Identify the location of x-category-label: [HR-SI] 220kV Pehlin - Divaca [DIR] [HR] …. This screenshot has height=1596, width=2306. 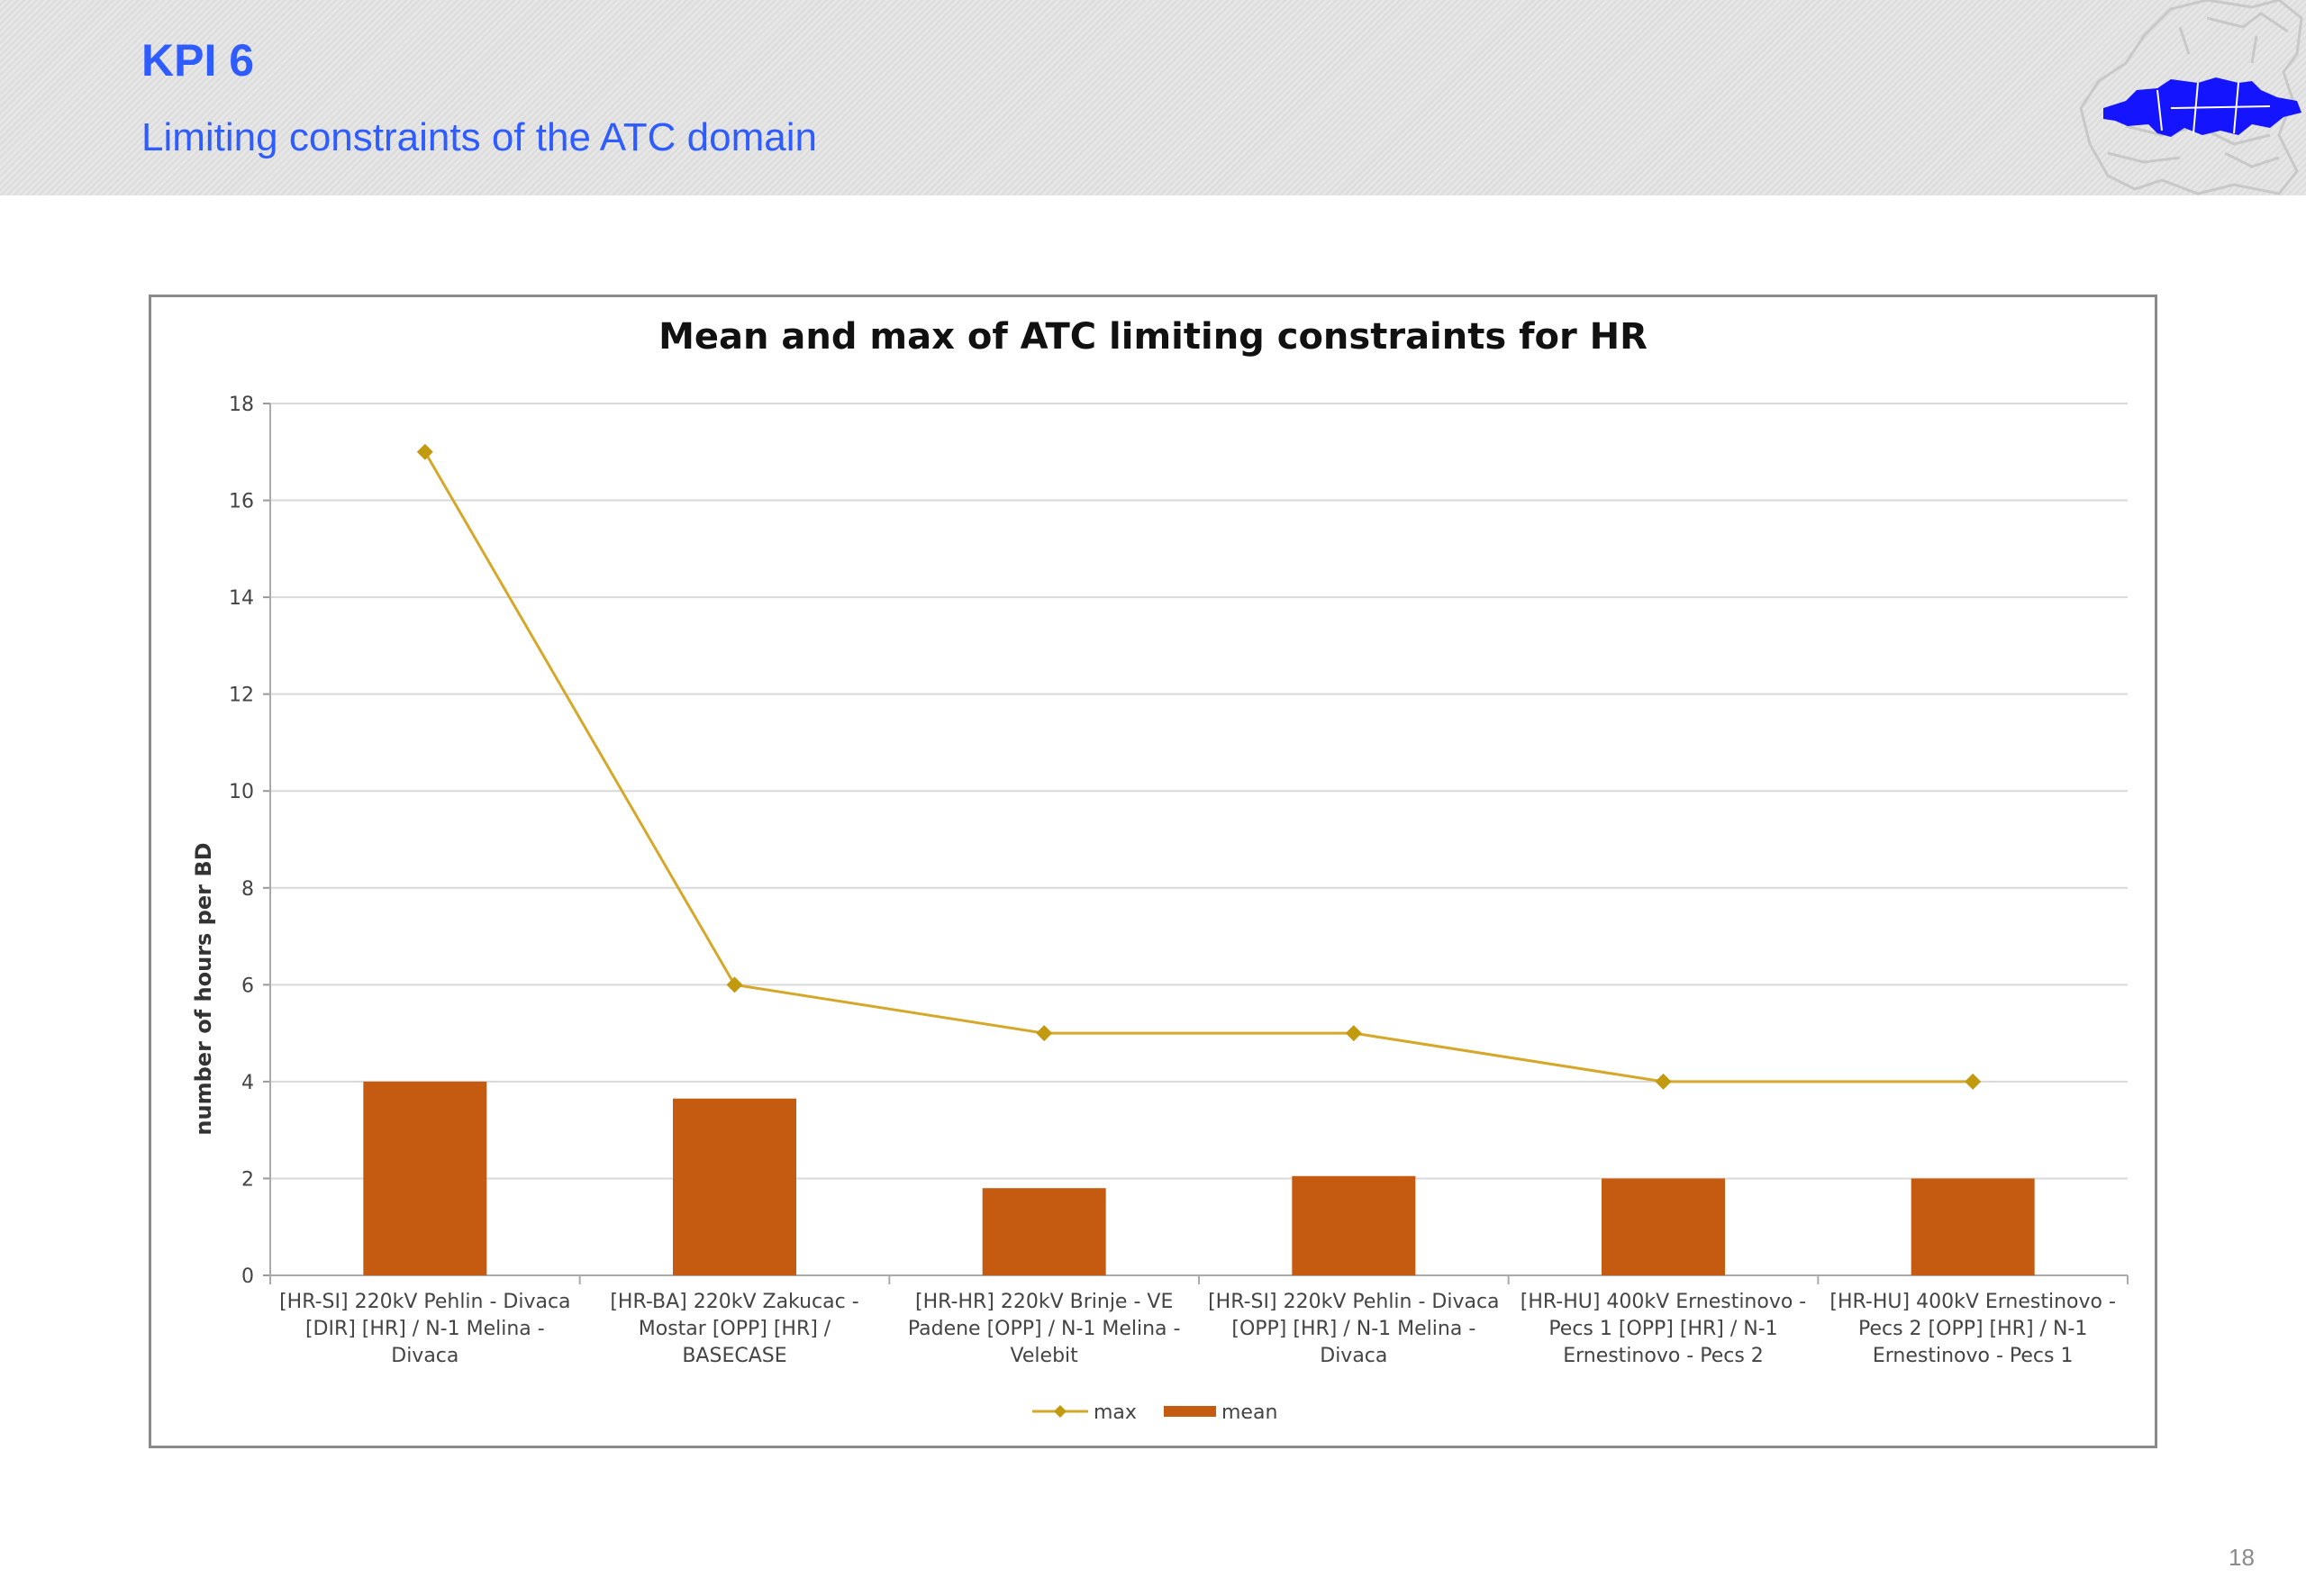
(424, 1329).